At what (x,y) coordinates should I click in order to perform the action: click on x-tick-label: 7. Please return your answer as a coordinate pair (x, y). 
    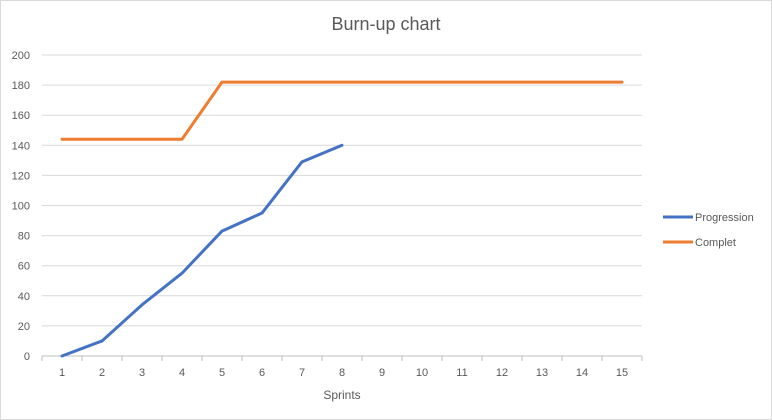
    Looking at the image, I should click on (302, 373).